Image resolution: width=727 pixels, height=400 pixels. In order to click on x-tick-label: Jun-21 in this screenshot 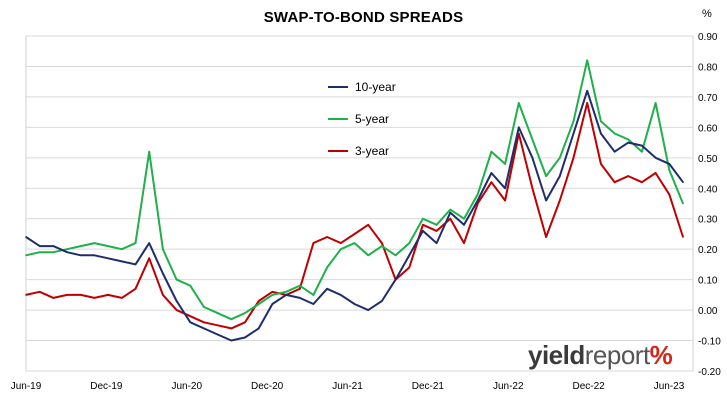, I will do `click(347, 386)`.